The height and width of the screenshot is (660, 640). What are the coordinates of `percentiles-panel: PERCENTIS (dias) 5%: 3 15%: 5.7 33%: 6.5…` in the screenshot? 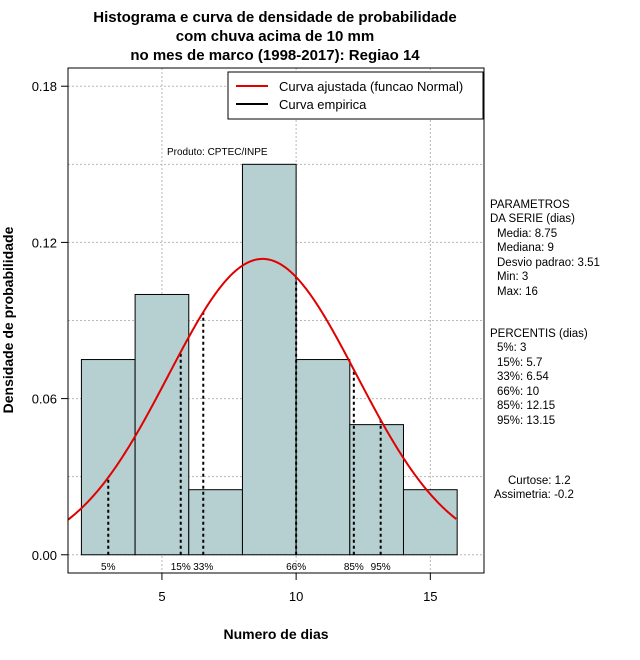 It's located at (539, 377).